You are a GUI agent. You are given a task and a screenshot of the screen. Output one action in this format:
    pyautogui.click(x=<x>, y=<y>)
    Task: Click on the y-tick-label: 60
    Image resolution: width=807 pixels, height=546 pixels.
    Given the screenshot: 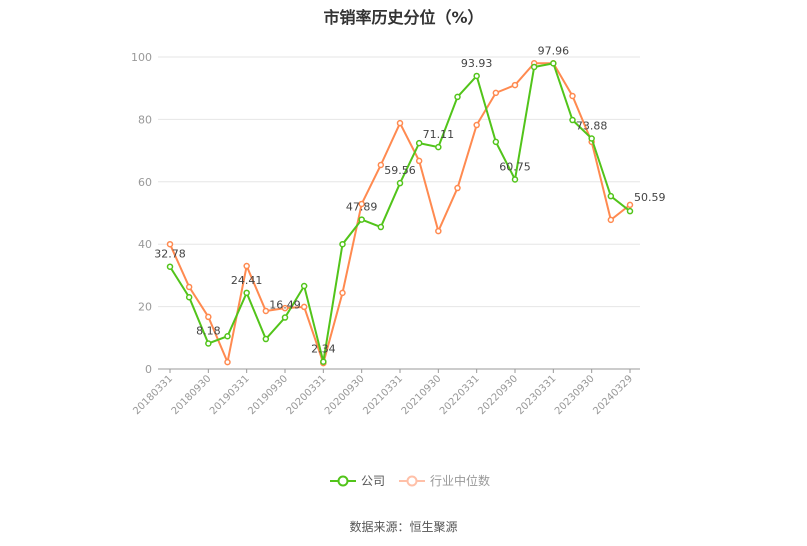 What is the action you would take?
    pyautogui.click(x=145, y=182)
    